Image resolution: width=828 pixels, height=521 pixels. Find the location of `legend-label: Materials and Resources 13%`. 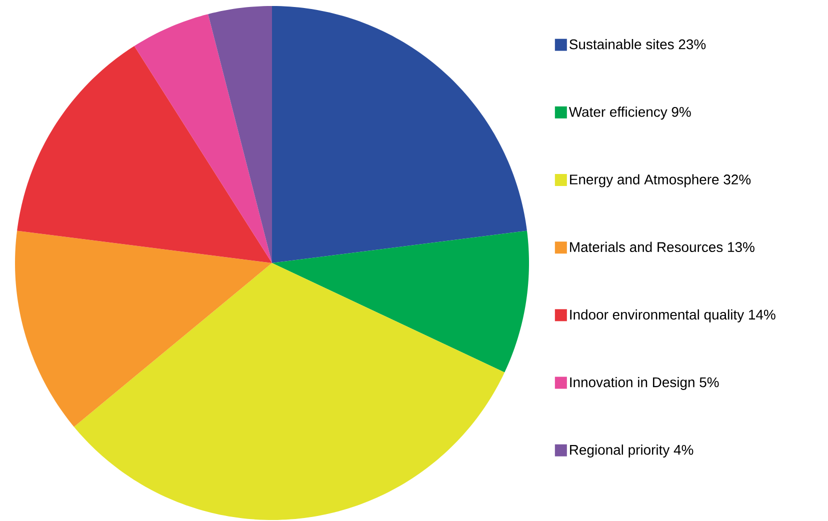

legend-label: Materials and Resources 13% is located at coordinates (662, 247).